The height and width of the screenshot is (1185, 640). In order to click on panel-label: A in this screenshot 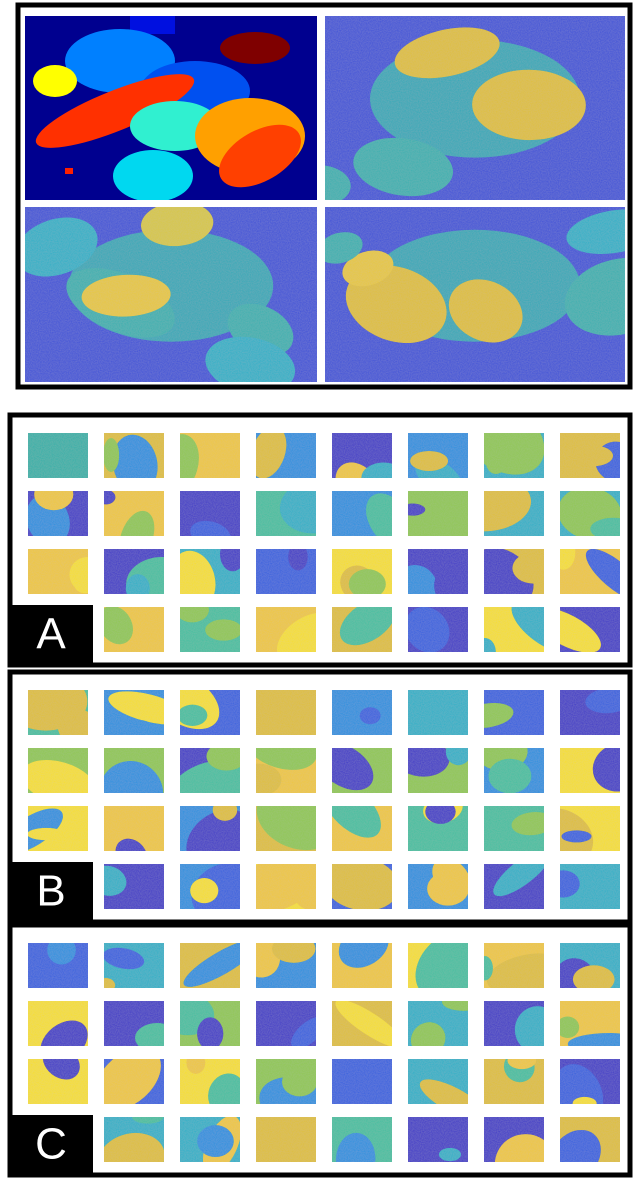, I will do `click(51, 634)`.